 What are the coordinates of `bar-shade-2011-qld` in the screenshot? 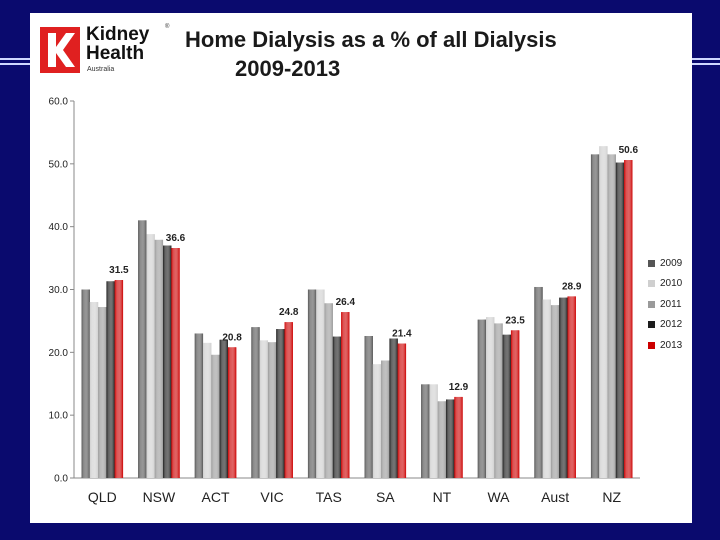 It's located at (102, 392).